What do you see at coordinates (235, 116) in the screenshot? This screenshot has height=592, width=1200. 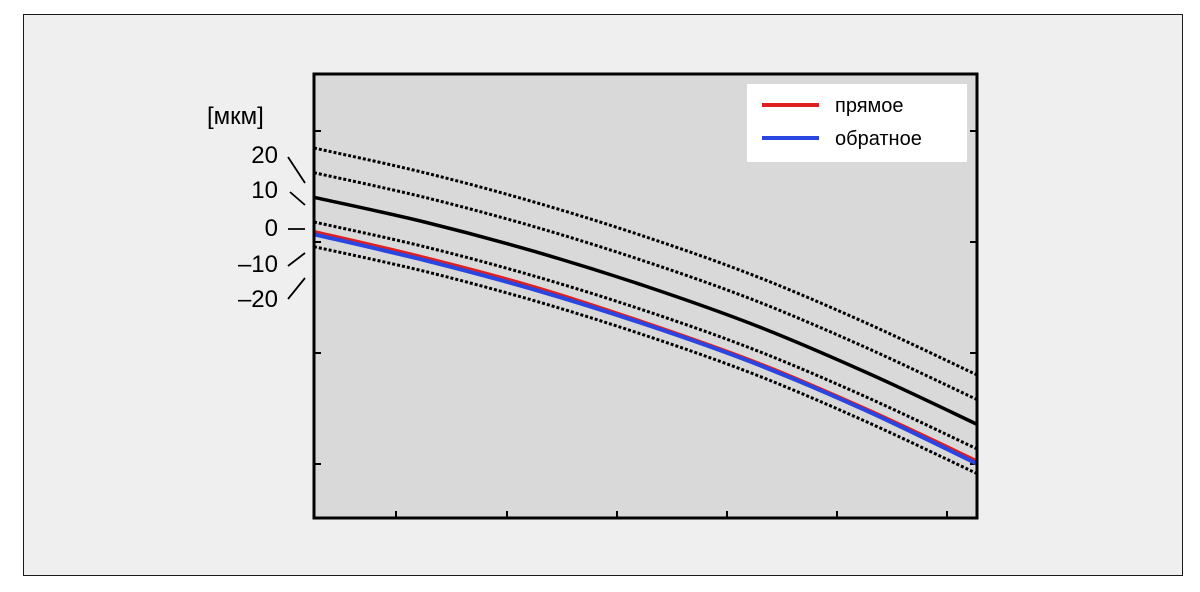 I see `y-axis-label: [мкм]` at bounding box center [235, 116].